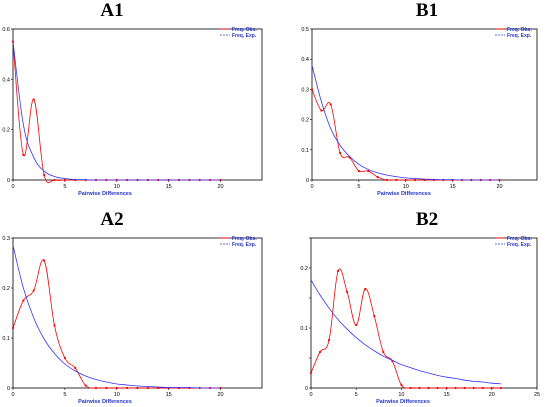 The image size is (550, 407). Describe the element at coordinates (427, 10) in the screenshot. I see `chart-title: B1` at that location.